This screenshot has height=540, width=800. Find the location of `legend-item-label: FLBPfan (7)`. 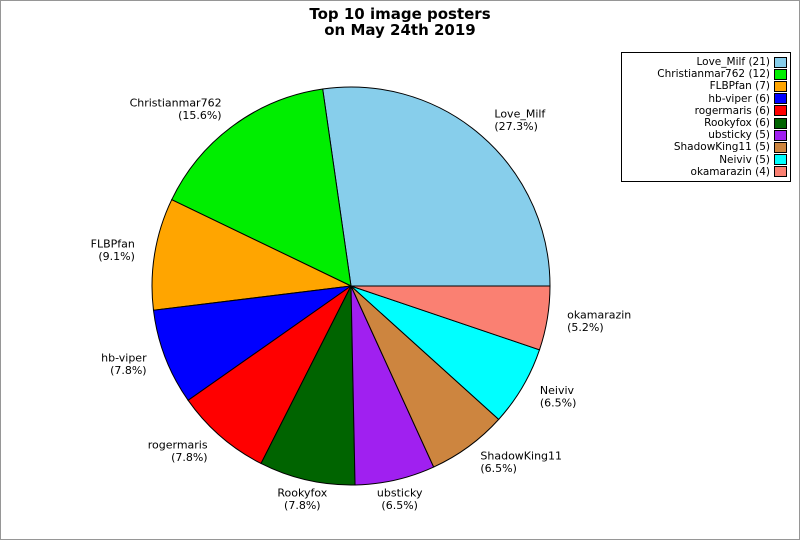

legend-item-label: FLBPfan (7) is located at coordinates (739, 86).